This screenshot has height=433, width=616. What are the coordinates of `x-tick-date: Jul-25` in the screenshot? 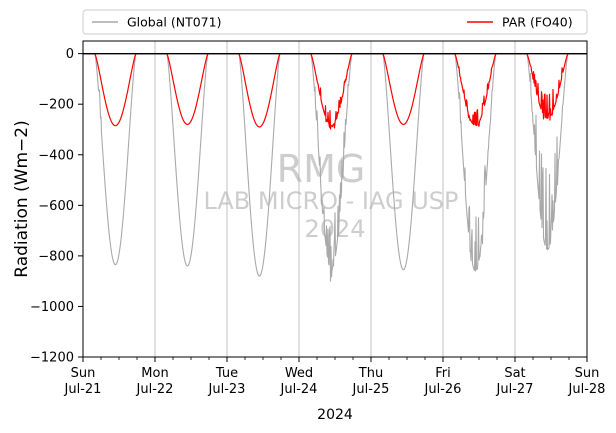 It's located at (371, 389).